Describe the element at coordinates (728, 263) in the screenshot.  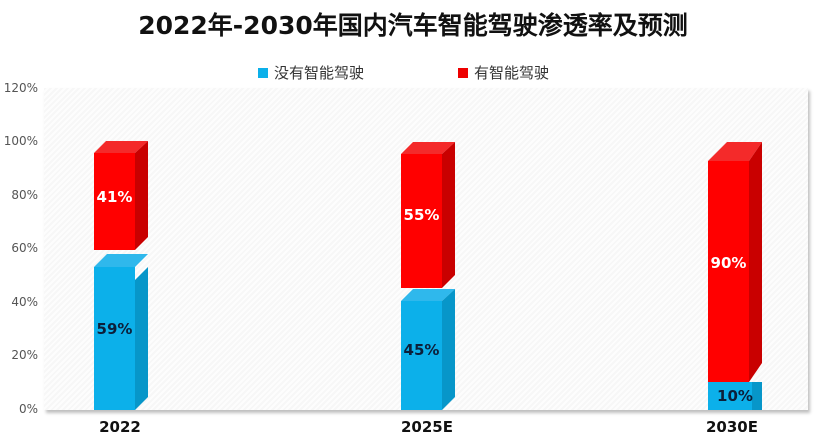
I see `value-label: 90%` at that location.